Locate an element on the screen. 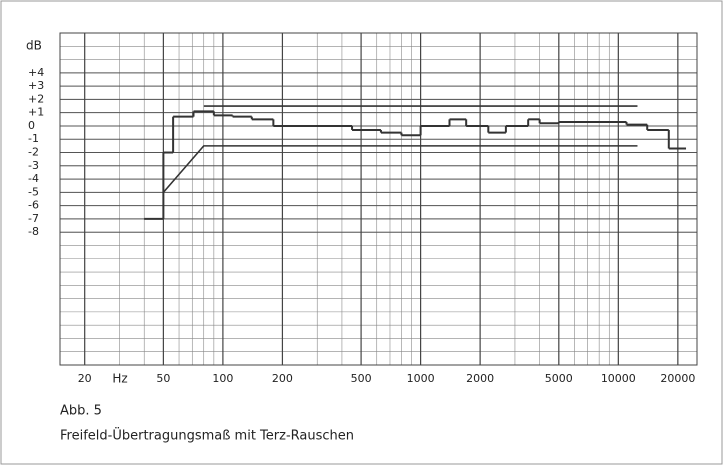 The height and width of the screenshot is (465, 723). x-tick-label: 10000 is located at coordinates (618, 378).